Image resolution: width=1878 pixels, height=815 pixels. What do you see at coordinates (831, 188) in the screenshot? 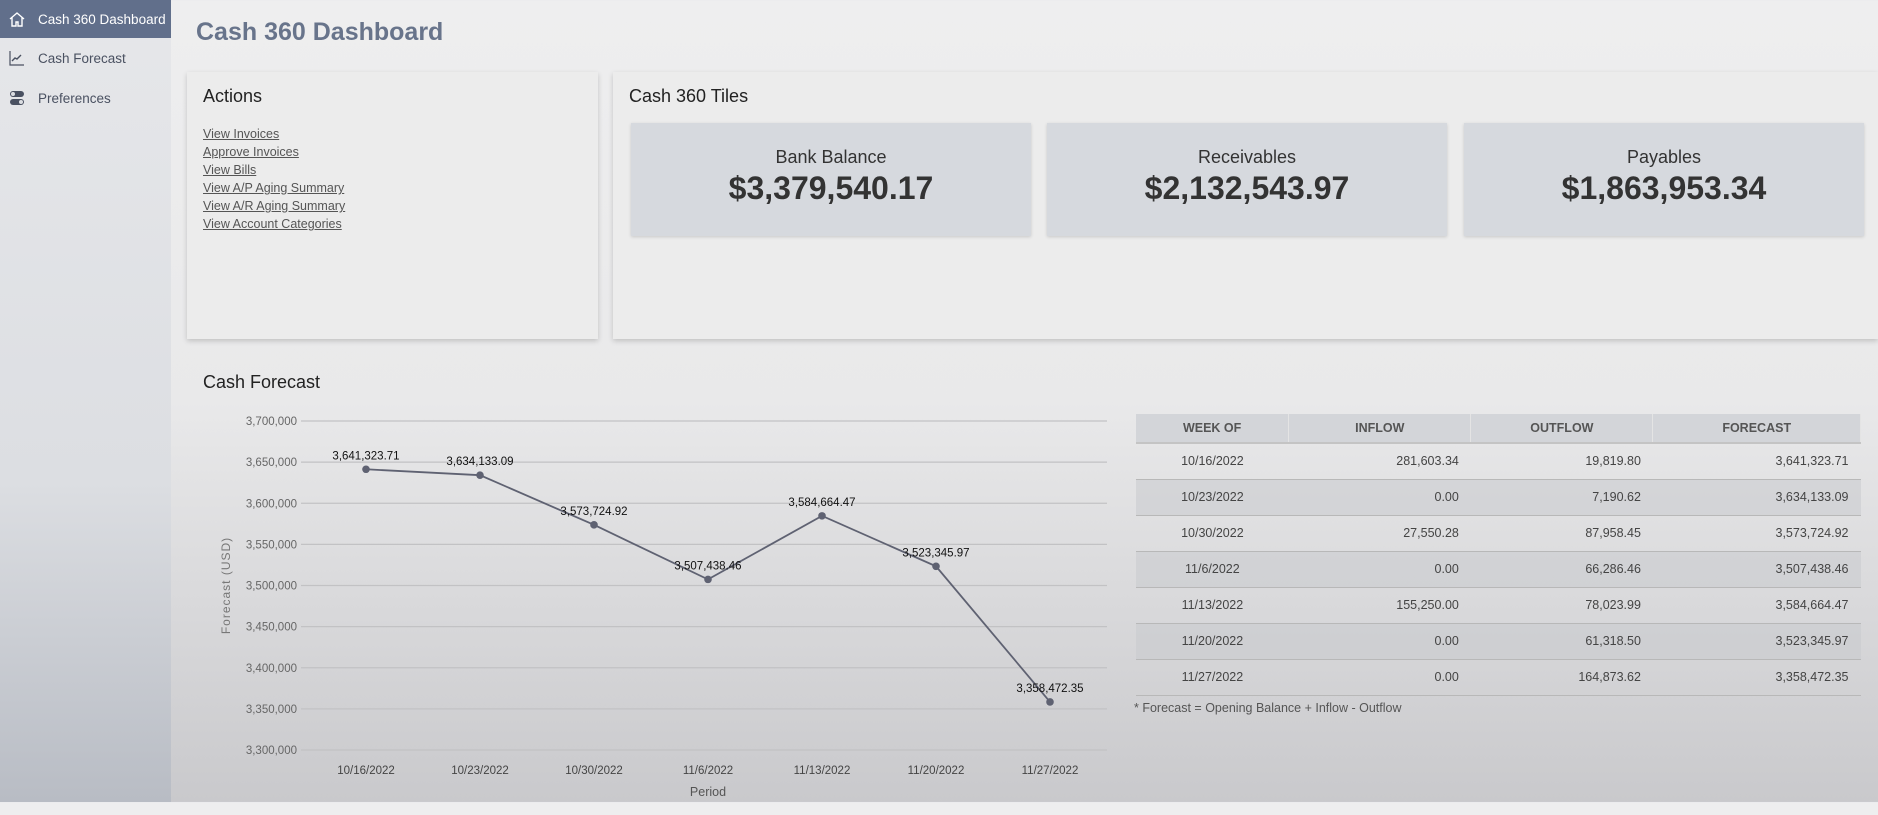
I see `tile-value: $3,379,540.17` at bounding box center [831, 188].